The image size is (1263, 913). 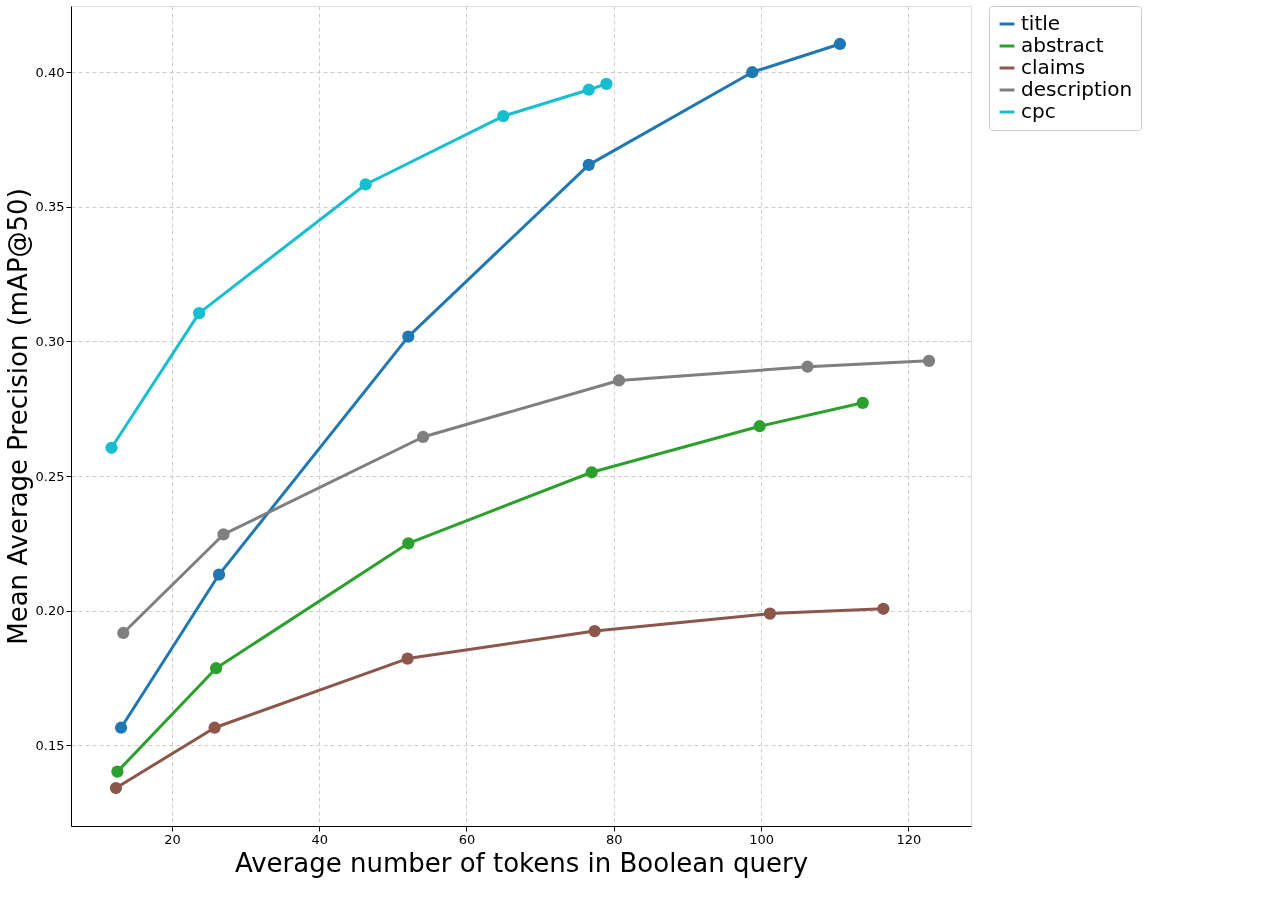 I want to click on y-tick-label: 0.30, so click(x=50, y=341).